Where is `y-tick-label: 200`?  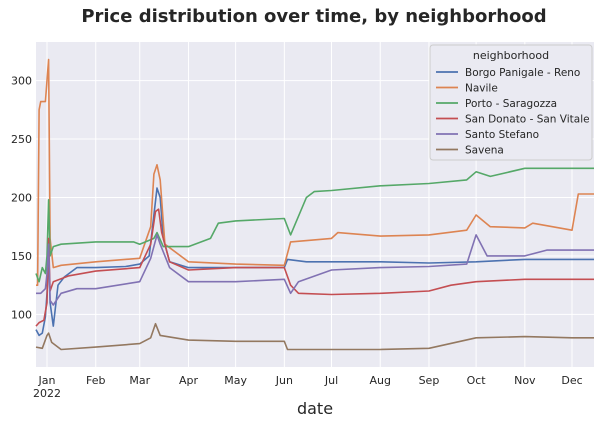
y-tick-label: 200 is located at coordinates (21, 197).